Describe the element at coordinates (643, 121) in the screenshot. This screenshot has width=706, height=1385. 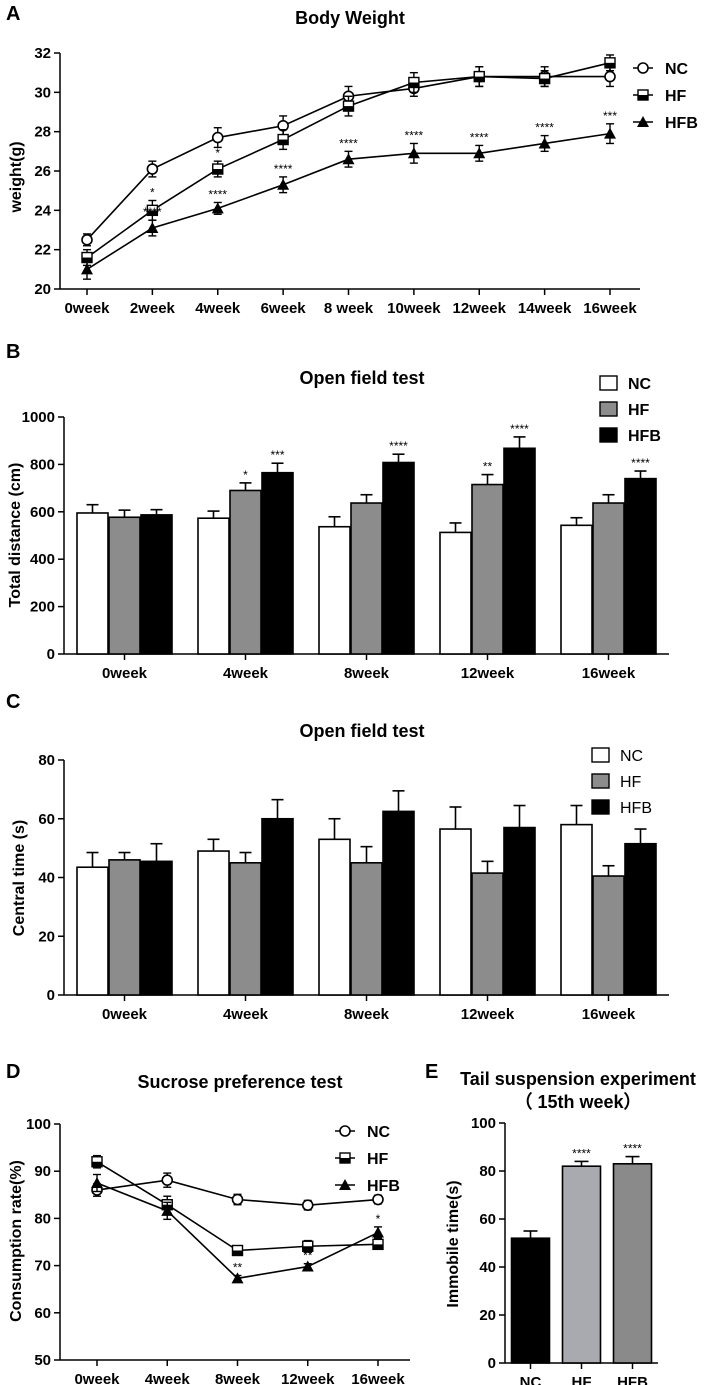
I see `legend-marker-HFB` at that location.